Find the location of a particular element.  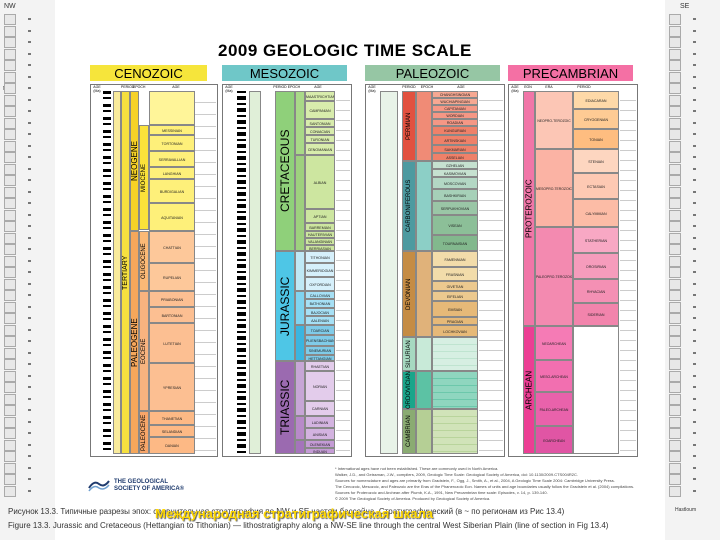

epoch-early-cretaceous is located at coordinates (300, 203).